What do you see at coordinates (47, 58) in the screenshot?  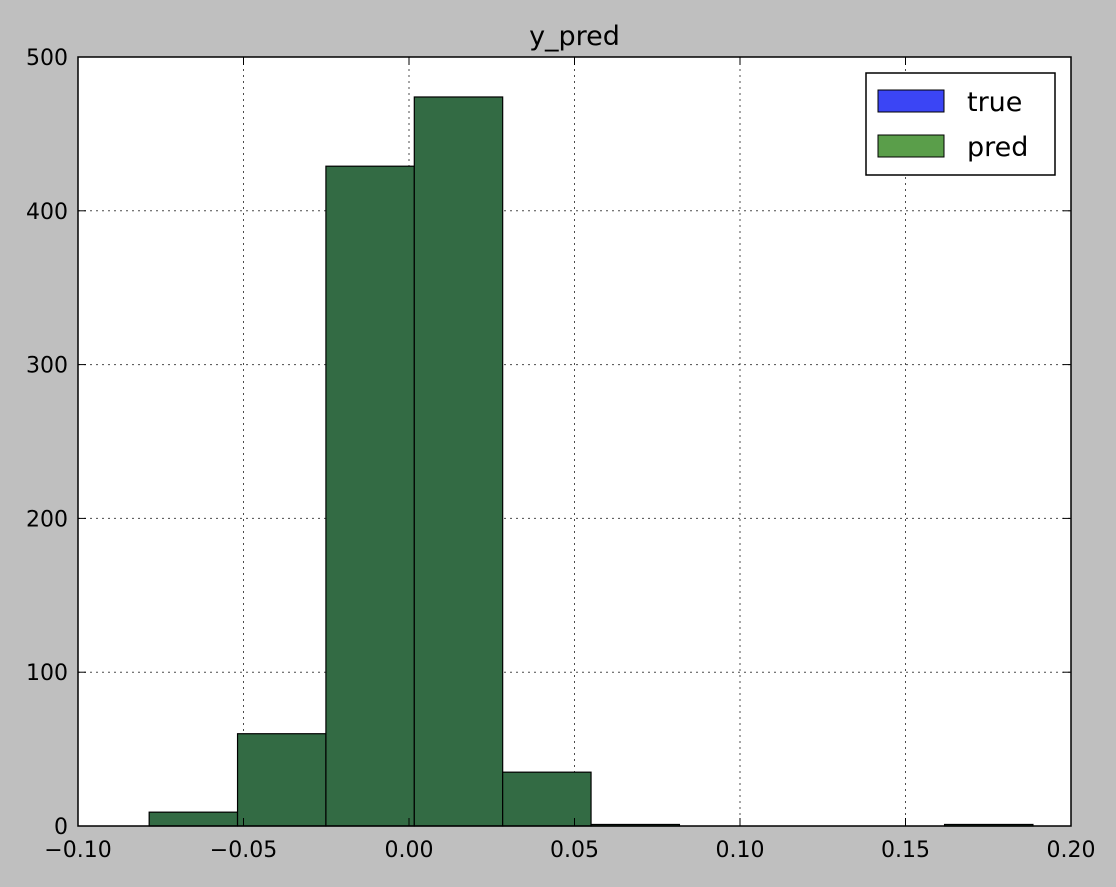 I see `y-tick-label: 500` at bounding box center [47, 58].